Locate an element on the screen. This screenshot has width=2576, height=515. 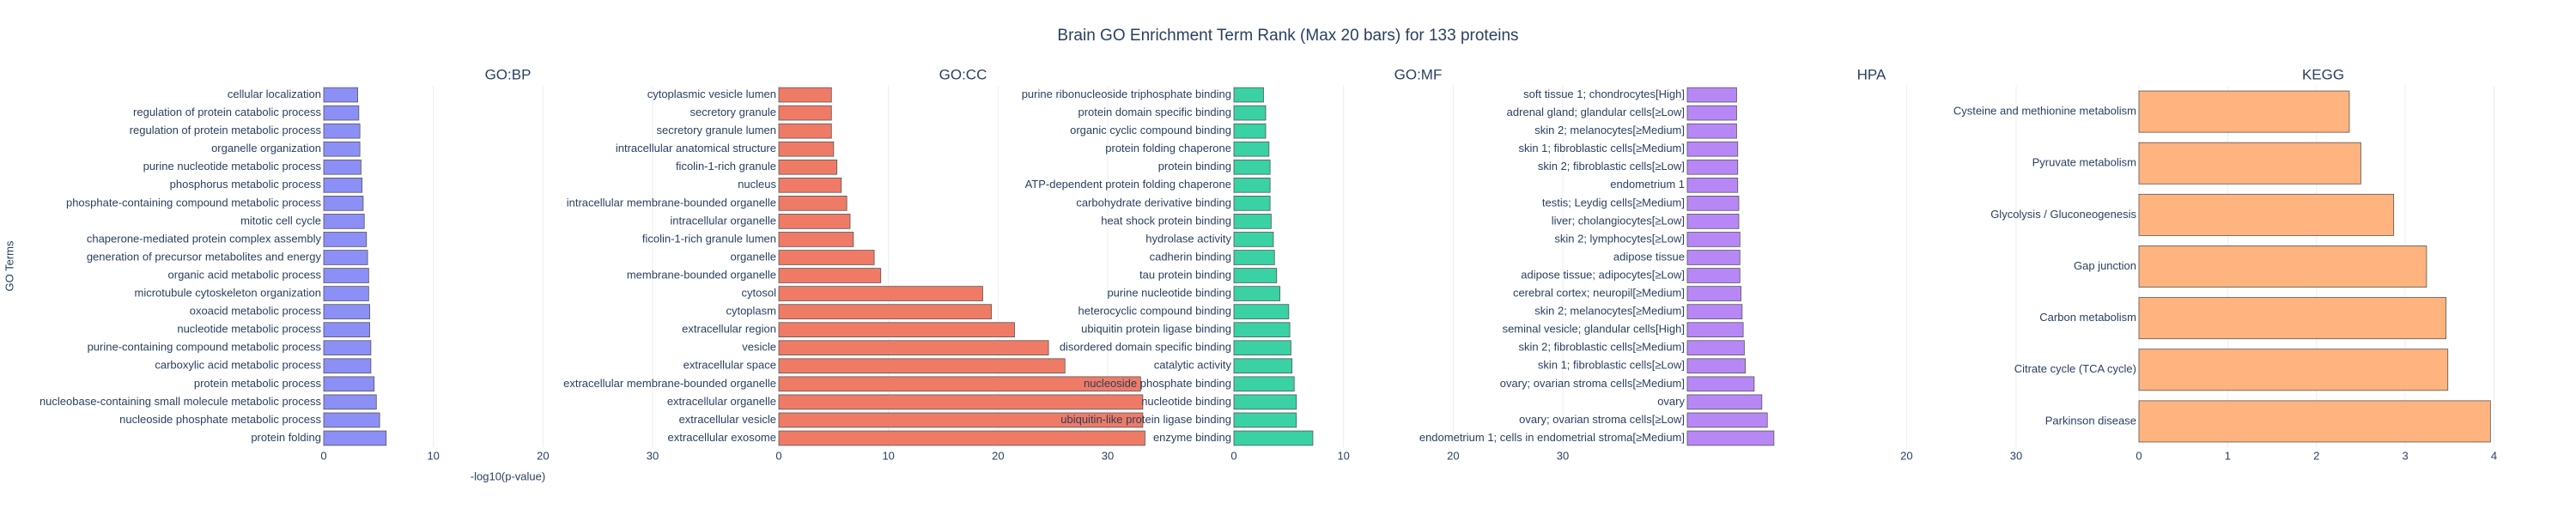
y-tick-label: testis; Leydig cells[≥Medium] is located at coordinates (1613, 202).